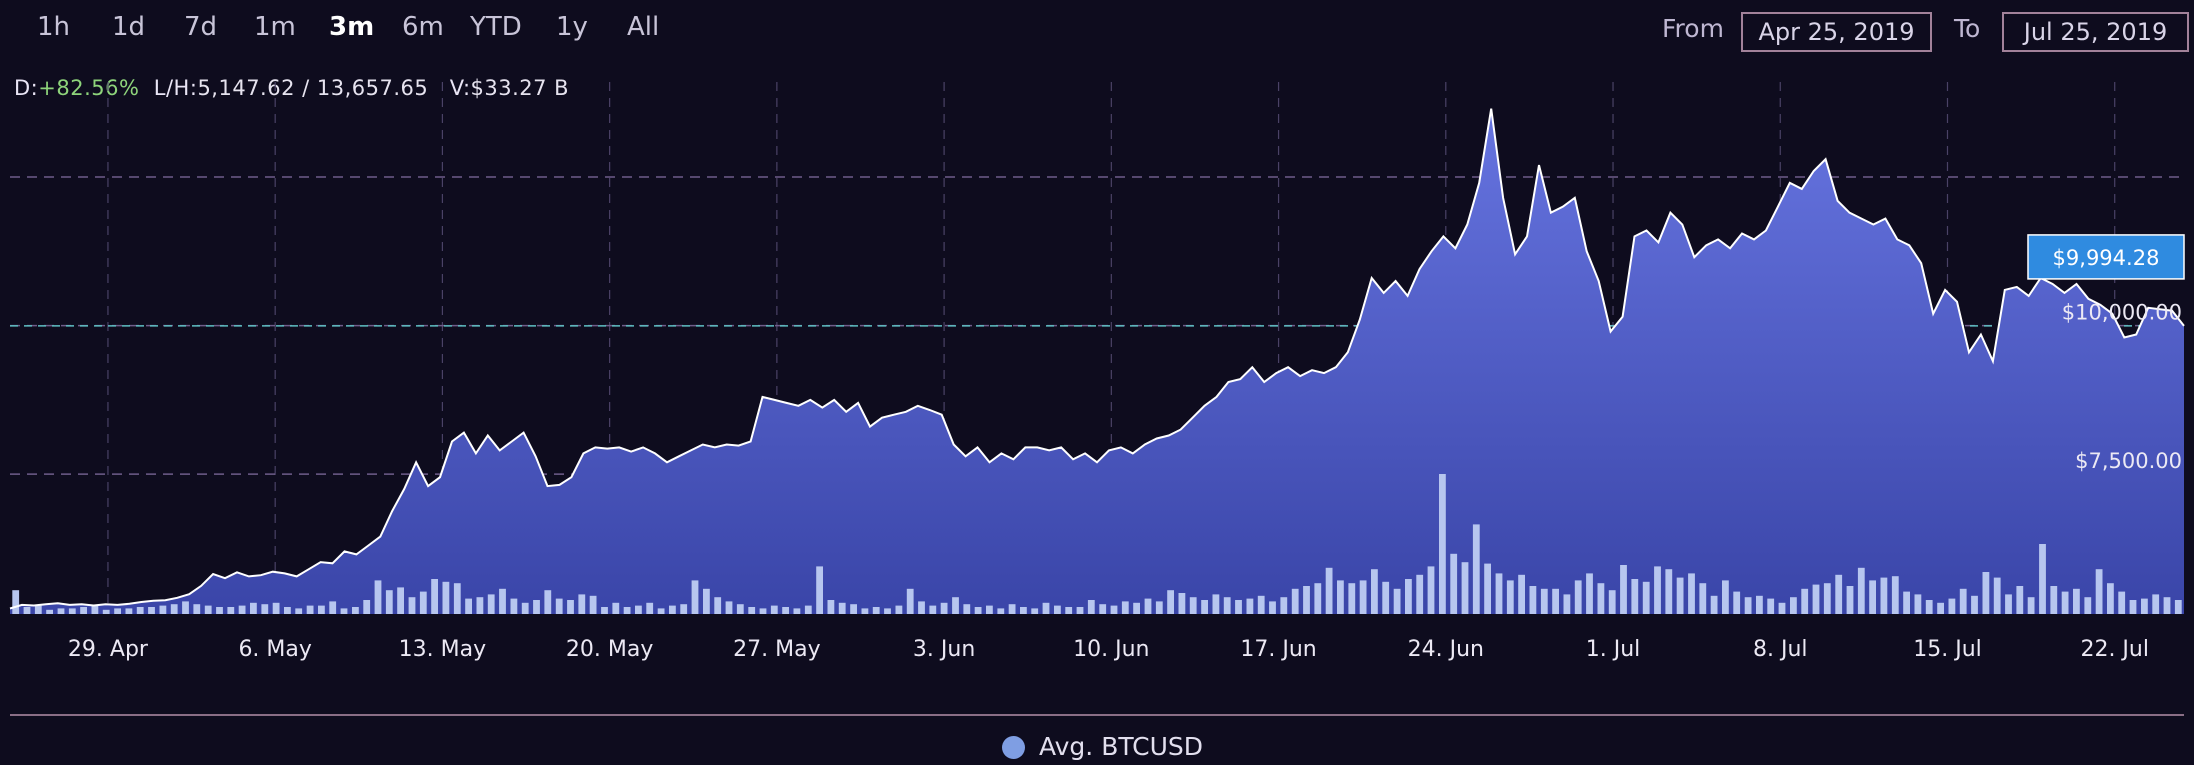 This screenshot has width=2194, height=765. I want to click on range-button-1y: 1y, so click(572, 27).